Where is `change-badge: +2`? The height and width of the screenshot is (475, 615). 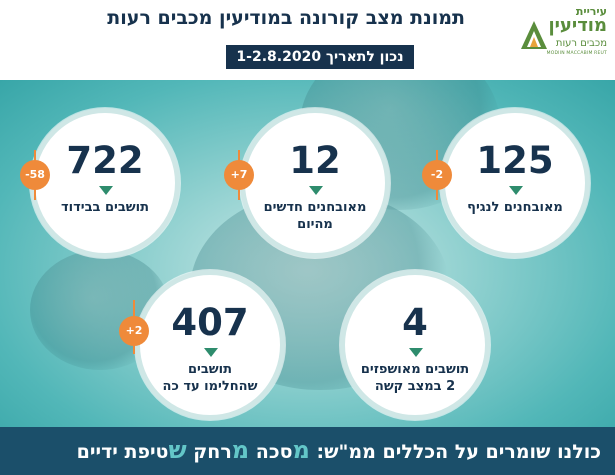 change-badge: +2 is located at coordinates (134, 331).